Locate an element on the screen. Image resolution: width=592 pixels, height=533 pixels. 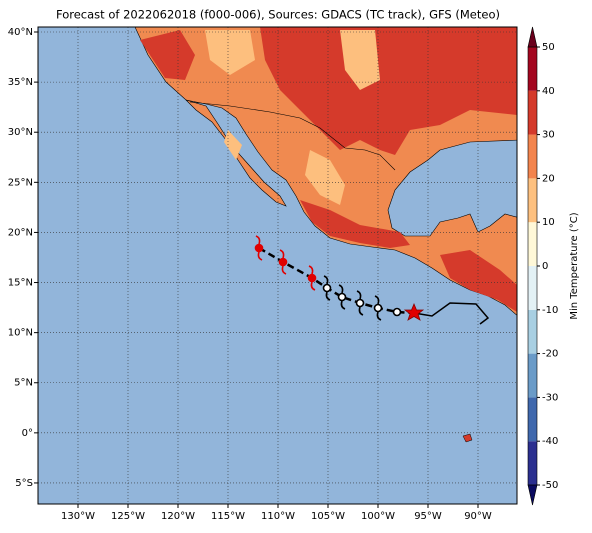
colorbar-tick-label: -50 is located at coordinates (550, 485).